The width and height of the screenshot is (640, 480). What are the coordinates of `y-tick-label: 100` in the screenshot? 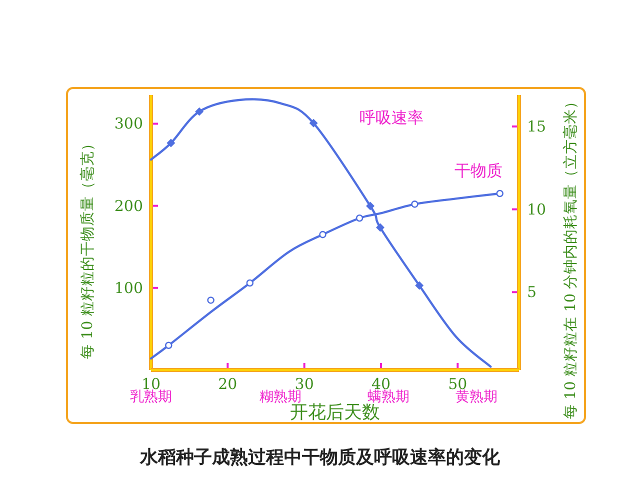 It's located at (128, 287).